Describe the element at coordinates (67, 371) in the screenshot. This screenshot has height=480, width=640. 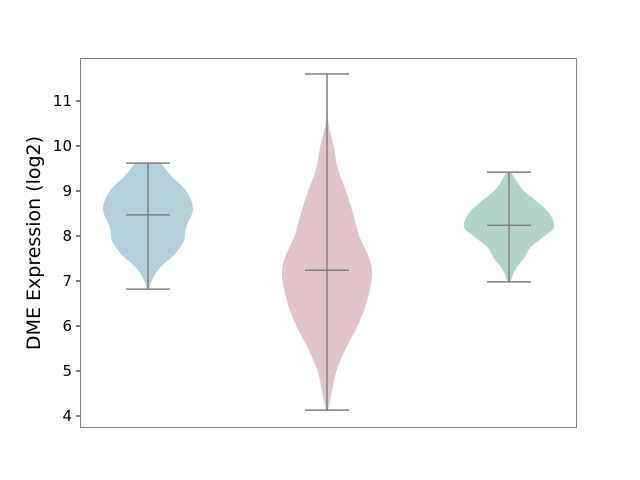
I see `y-tick-label: 5` at that location.